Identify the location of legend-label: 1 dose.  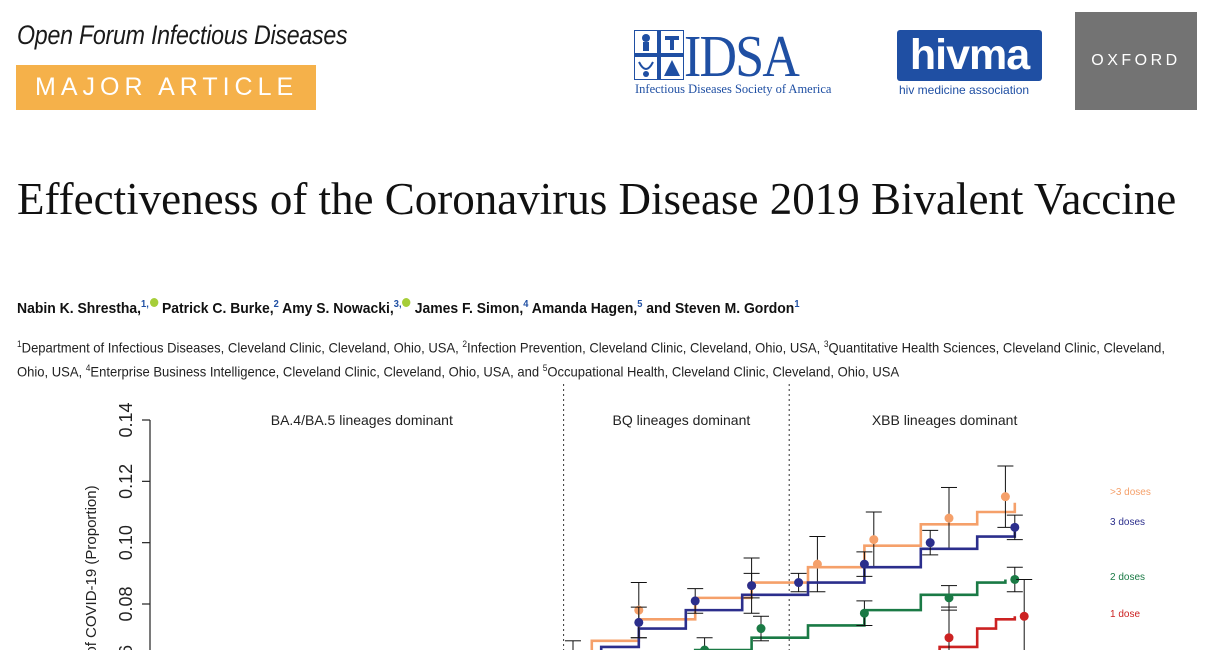
(1125, 614).